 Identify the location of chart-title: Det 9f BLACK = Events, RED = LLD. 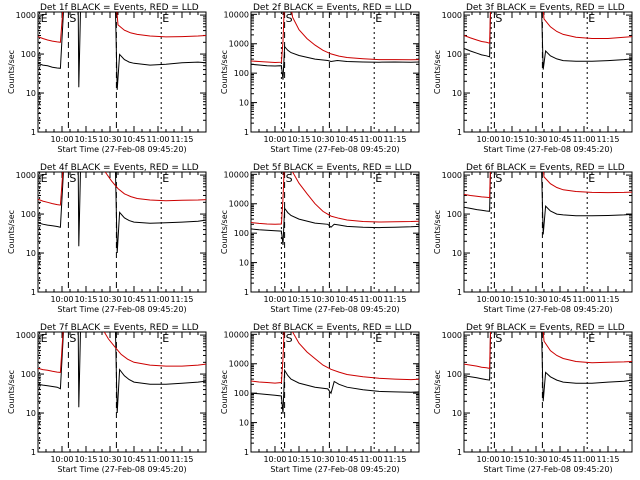
(545, 328).